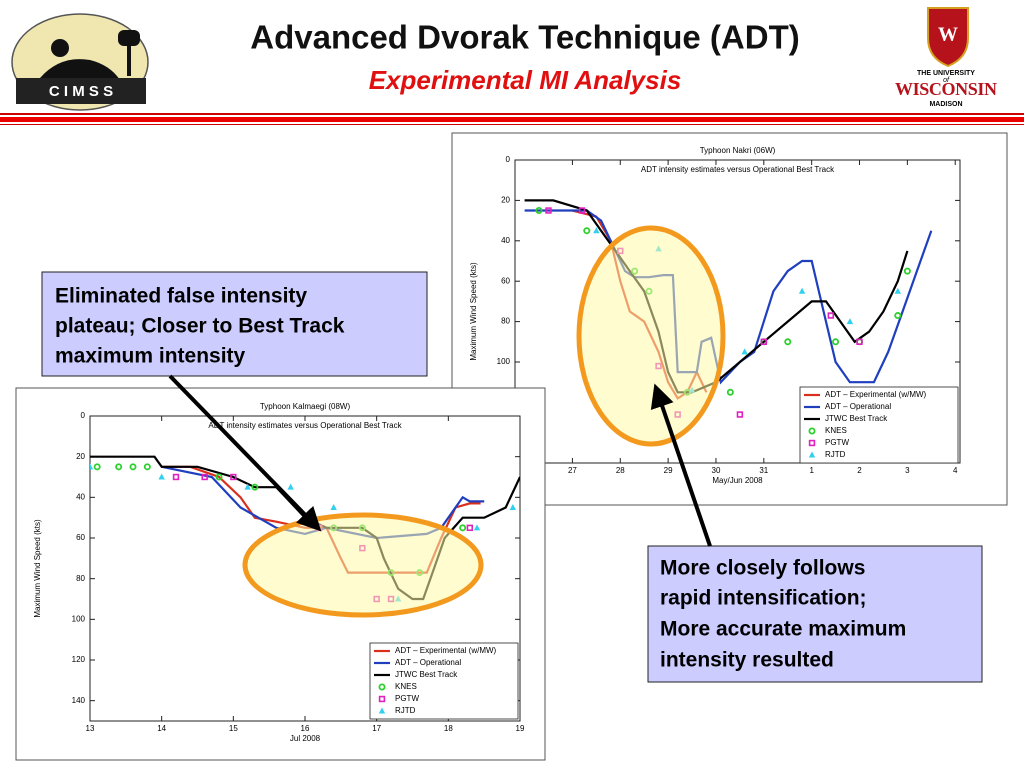 The width and height of the screenshot is (1024, 773). I want to click on slide-subtitle: Experimental MI Analysis, so click(525, 80).